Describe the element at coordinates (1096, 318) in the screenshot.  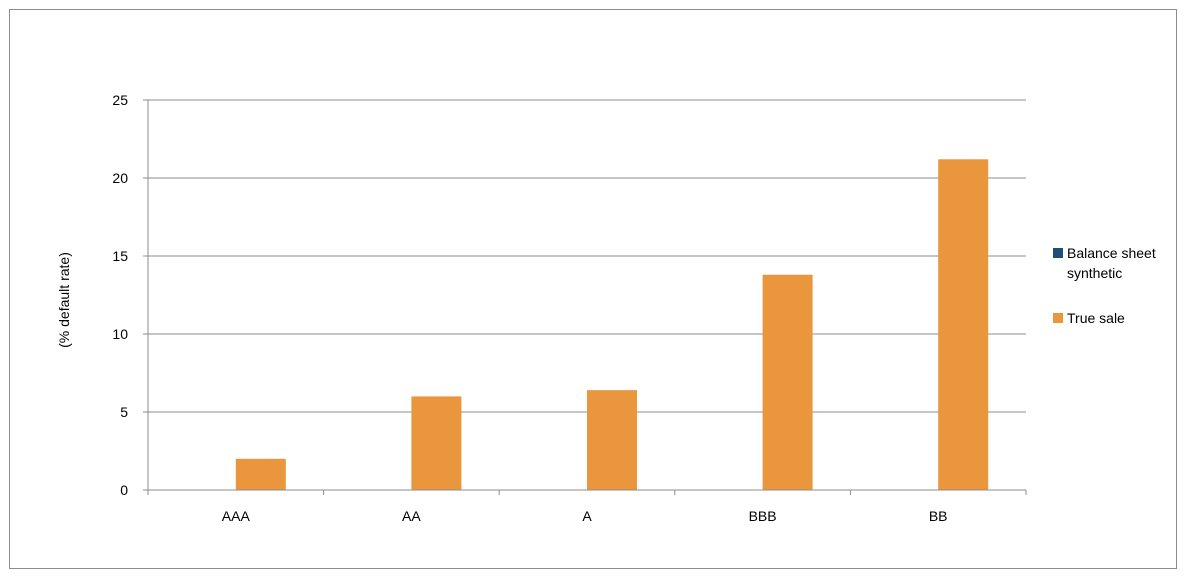
I see `legend-label: True sale` at that location.